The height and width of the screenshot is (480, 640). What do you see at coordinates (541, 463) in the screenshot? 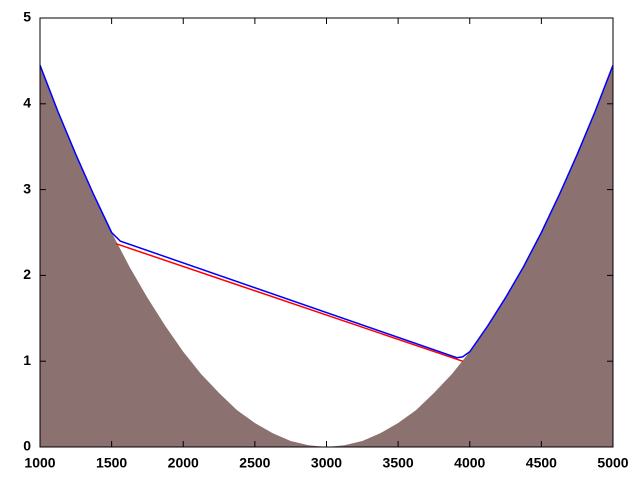
I see `x-tick-label: 4500` at bounding box center [541, 463].